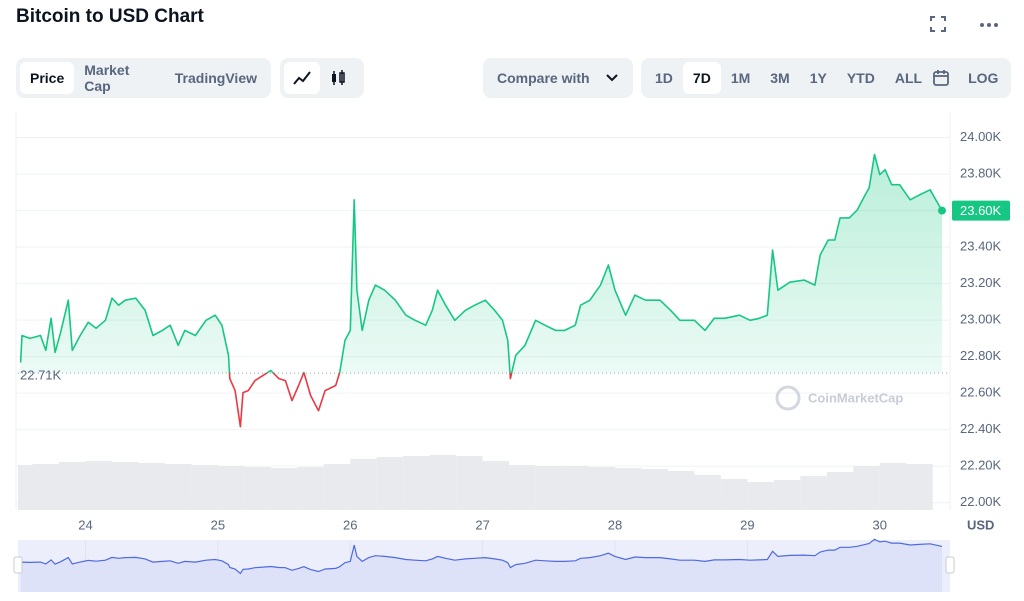  Describe the element at coordinates (780, 78) in the screenshot. I see `range-button: 3M` at that location.